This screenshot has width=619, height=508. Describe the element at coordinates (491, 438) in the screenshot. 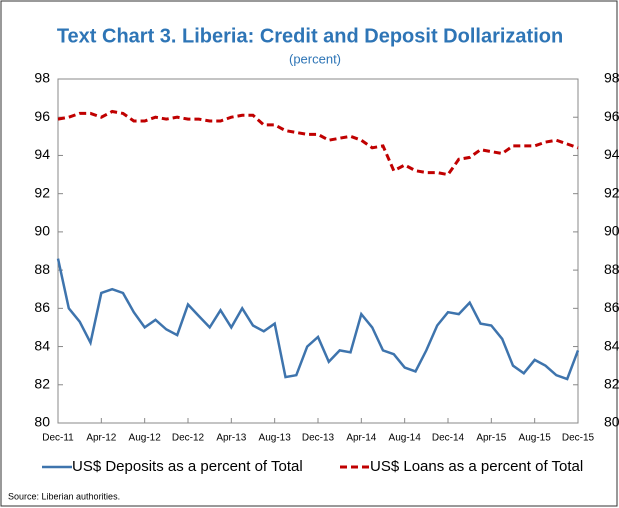

I see `x-tick-label: Apr-15` at that location.